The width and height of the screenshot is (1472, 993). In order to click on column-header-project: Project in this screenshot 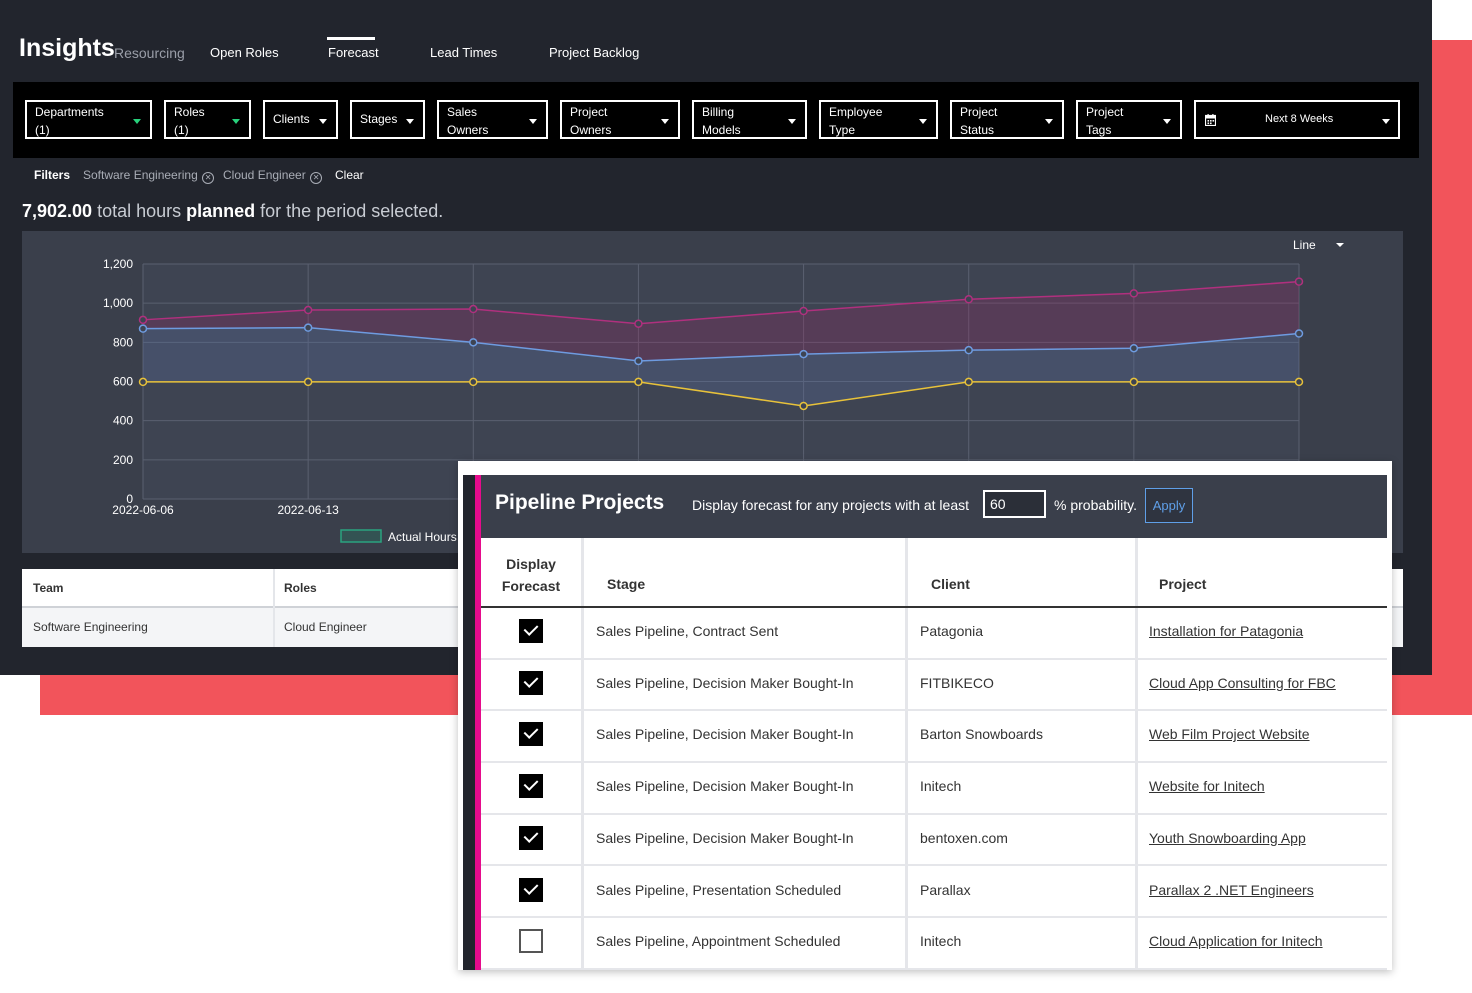, I will do `click(1183, 584)`.